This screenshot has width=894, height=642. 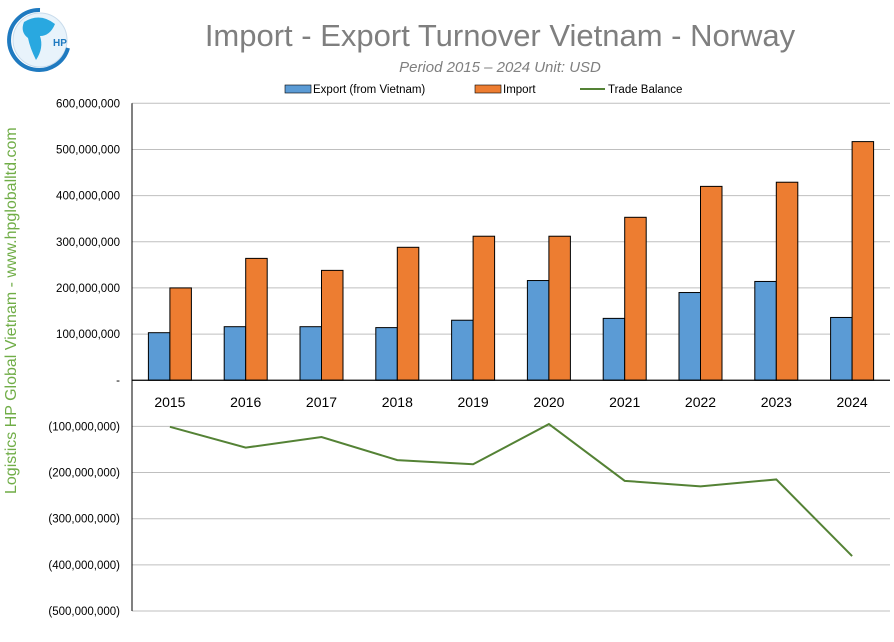 What do you see at coordinates (462, 350) in the screenshot?
I see `bar-export-2019` at bounding box center [462, 350].